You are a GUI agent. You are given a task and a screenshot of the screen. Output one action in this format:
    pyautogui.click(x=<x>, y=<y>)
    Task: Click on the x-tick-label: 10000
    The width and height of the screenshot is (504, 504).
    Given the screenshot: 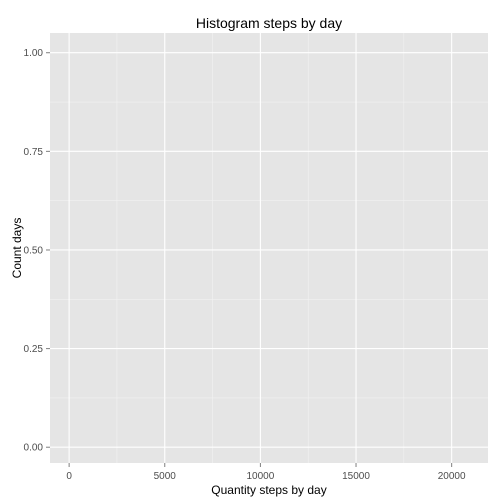 What is the action you would take?
    pyautogui.click(x=260, y=476)
    